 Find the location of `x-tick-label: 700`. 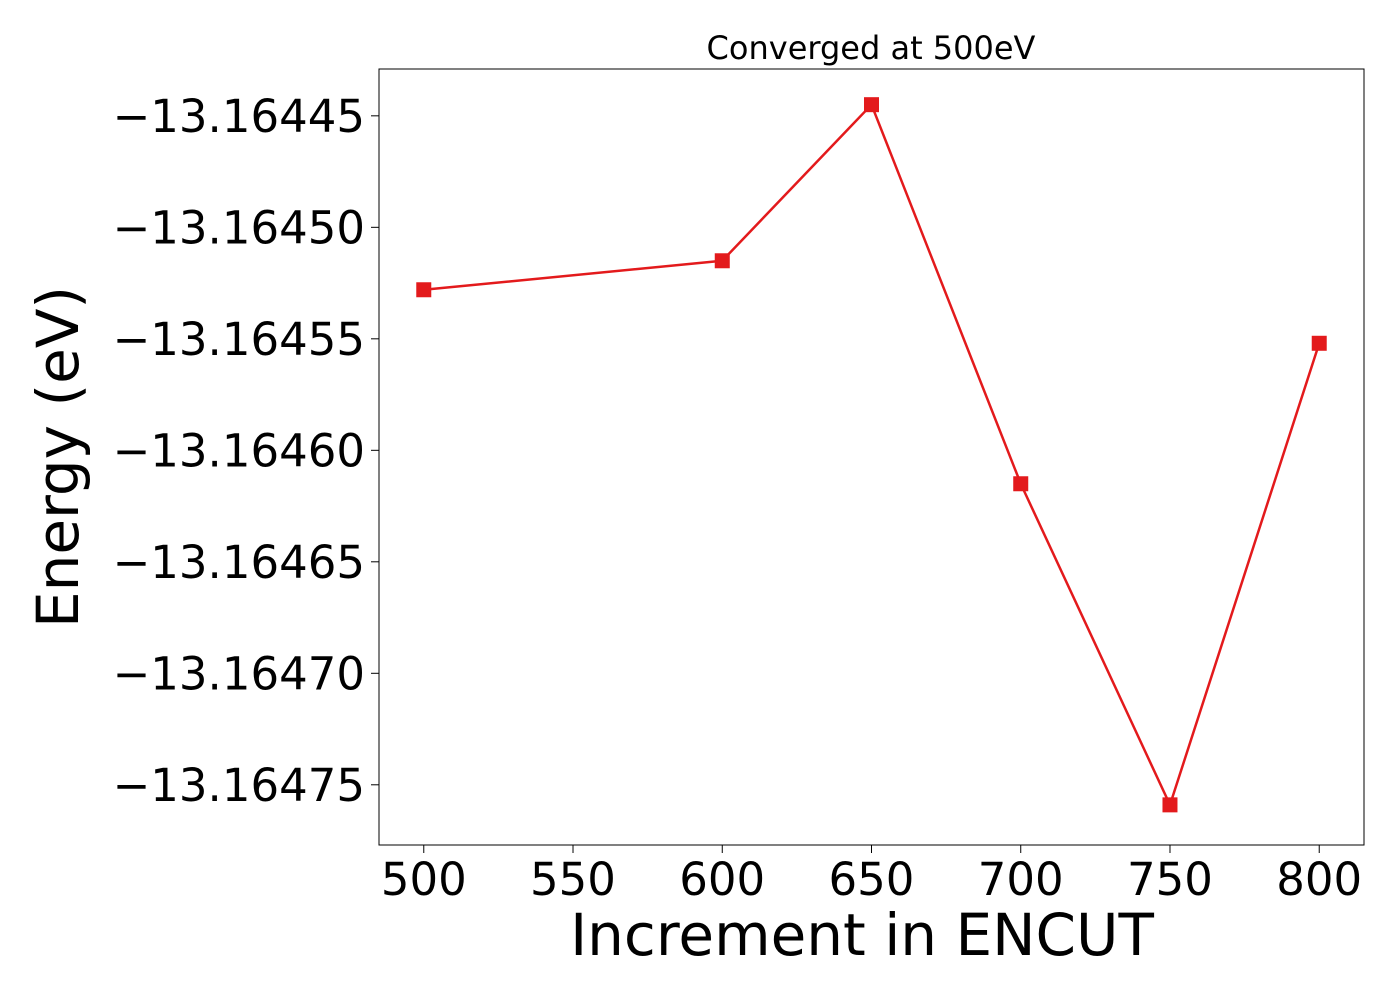

x-tick-label: 700 is located at coordinates (1021, 879).